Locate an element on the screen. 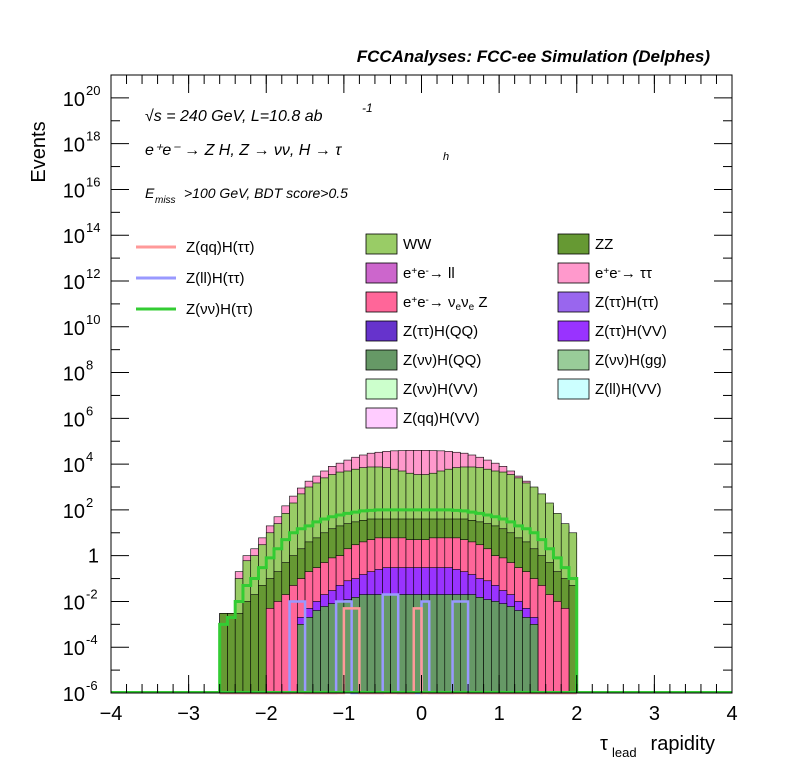  x-tick-label-2: −2 is located at coordinates (266, 714).